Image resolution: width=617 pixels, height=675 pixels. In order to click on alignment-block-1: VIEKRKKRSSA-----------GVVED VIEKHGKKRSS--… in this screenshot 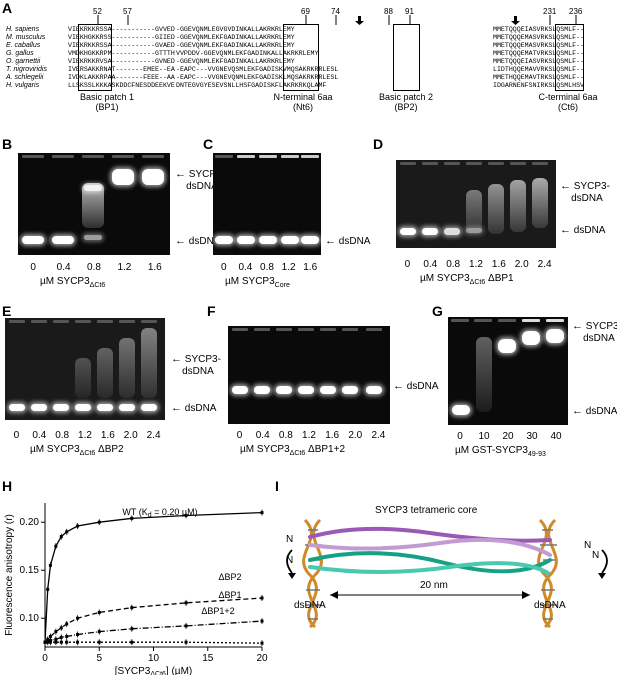, I will do `click(121, 58)`.